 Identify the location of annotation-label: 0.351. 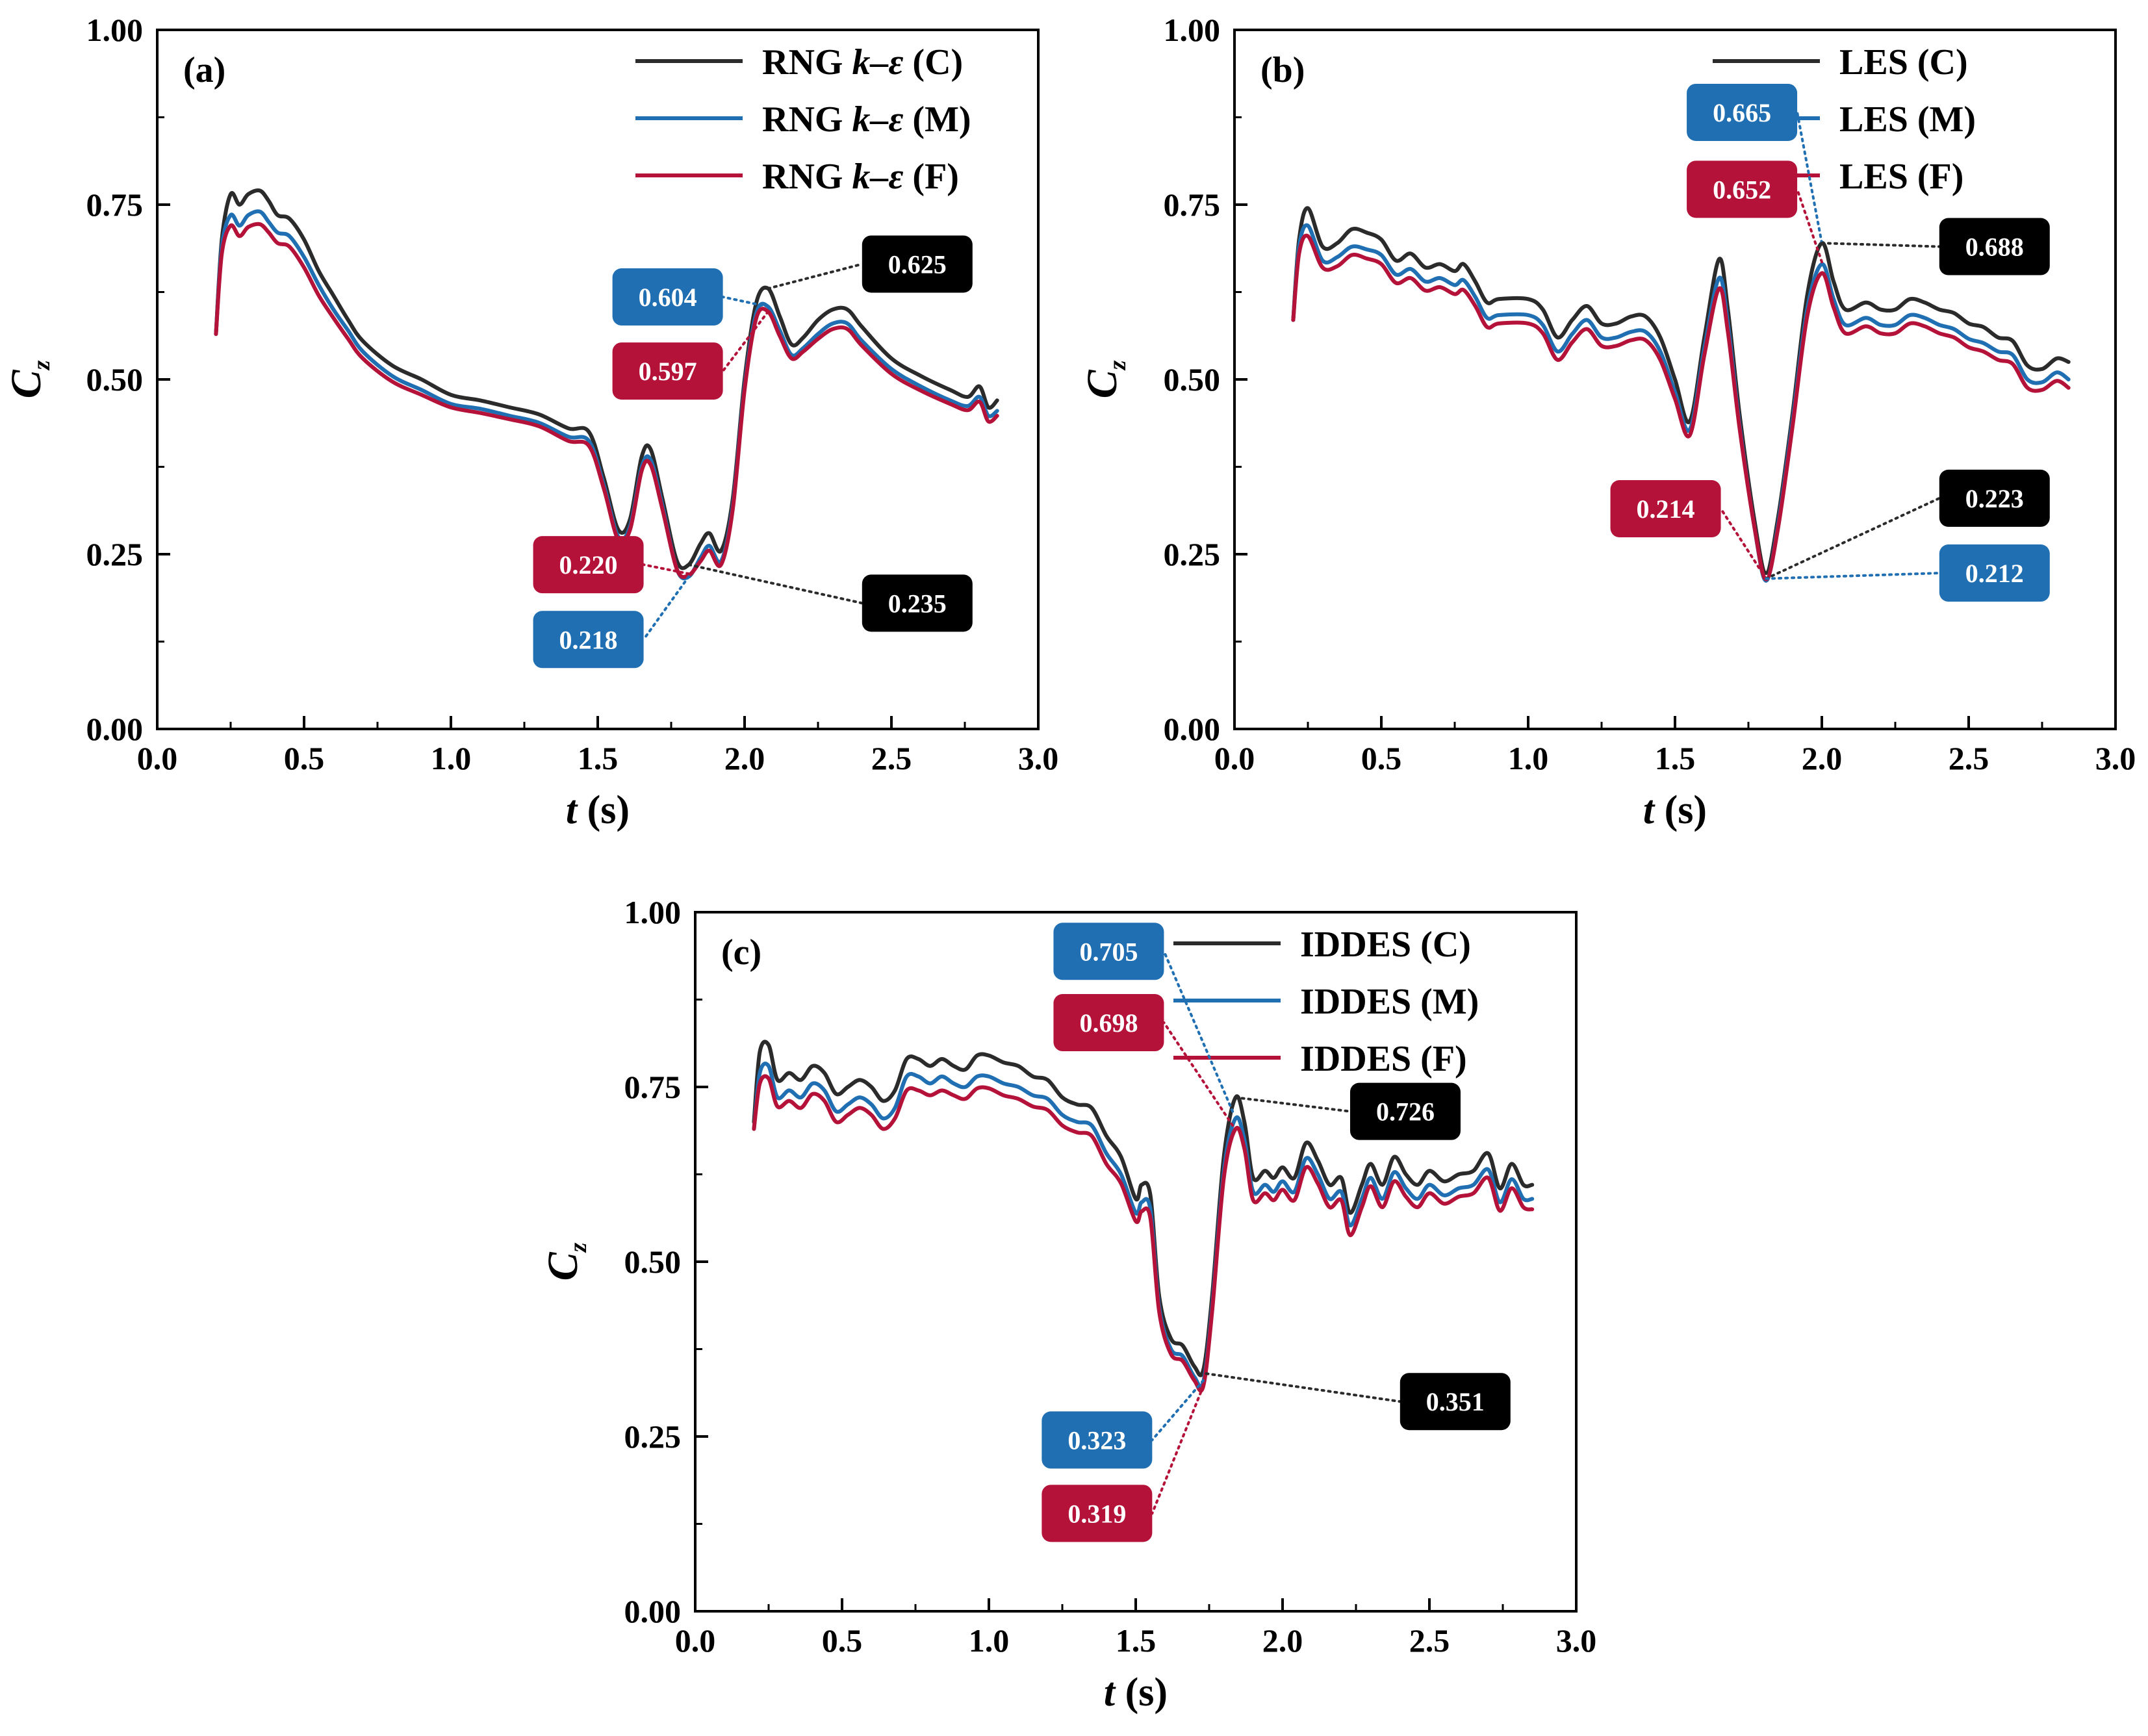
(1455, 1401).